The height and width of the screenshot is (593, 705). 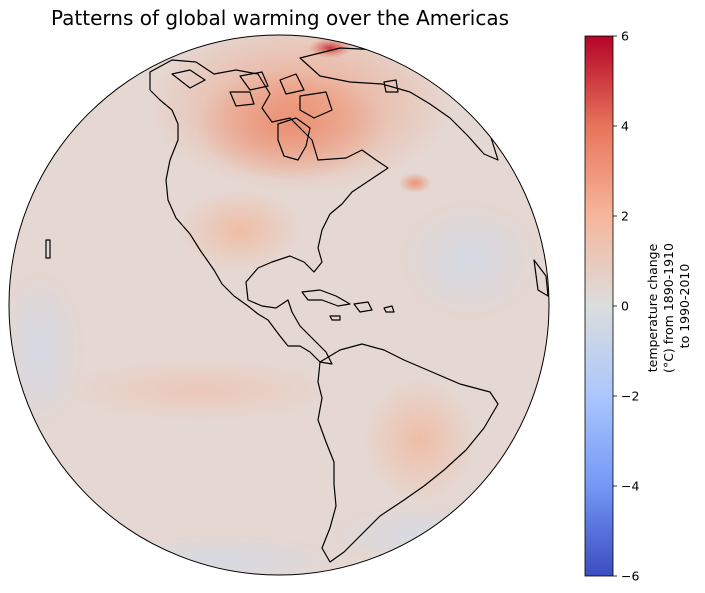 I want to click on colorbar-tick-label: −4, so click(x=630, y=486).